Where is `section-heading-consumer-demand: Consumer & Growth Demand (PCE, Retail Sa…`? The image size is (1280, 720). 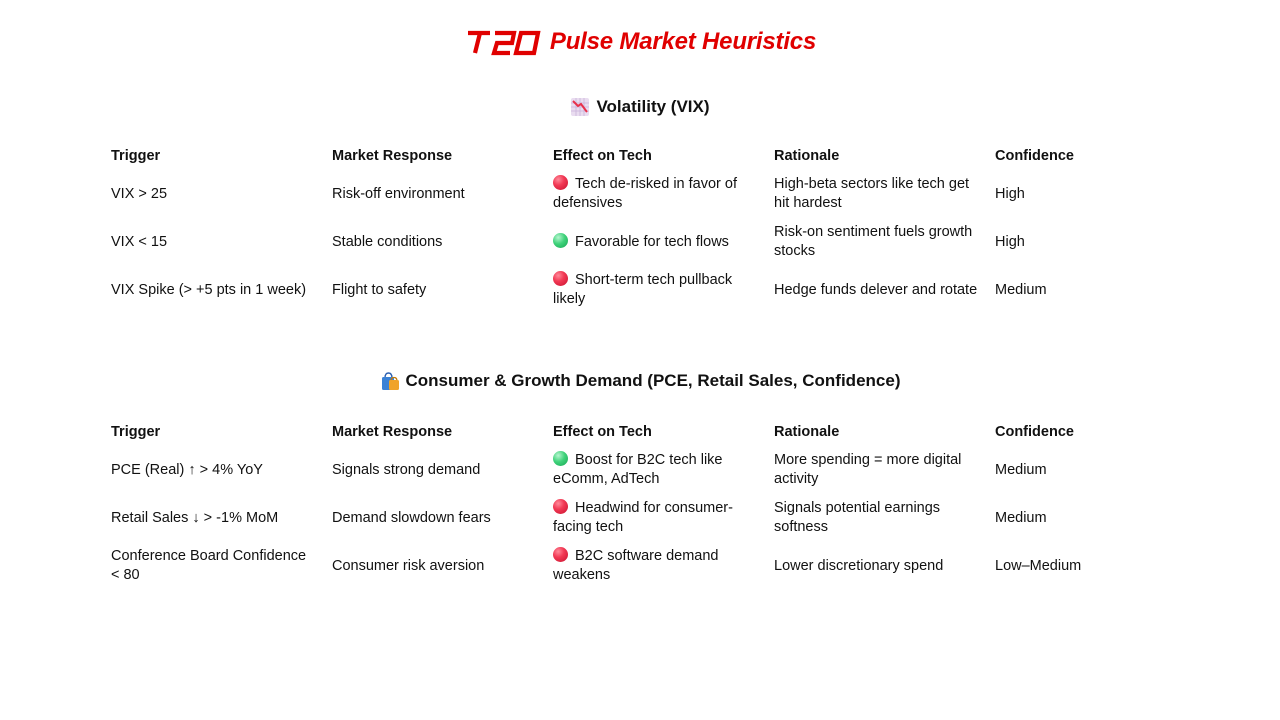 section-heading-consumer-demand: Consumer & Growth Demand (PCE, Retail Sa… is located at coordinates (640, 381).